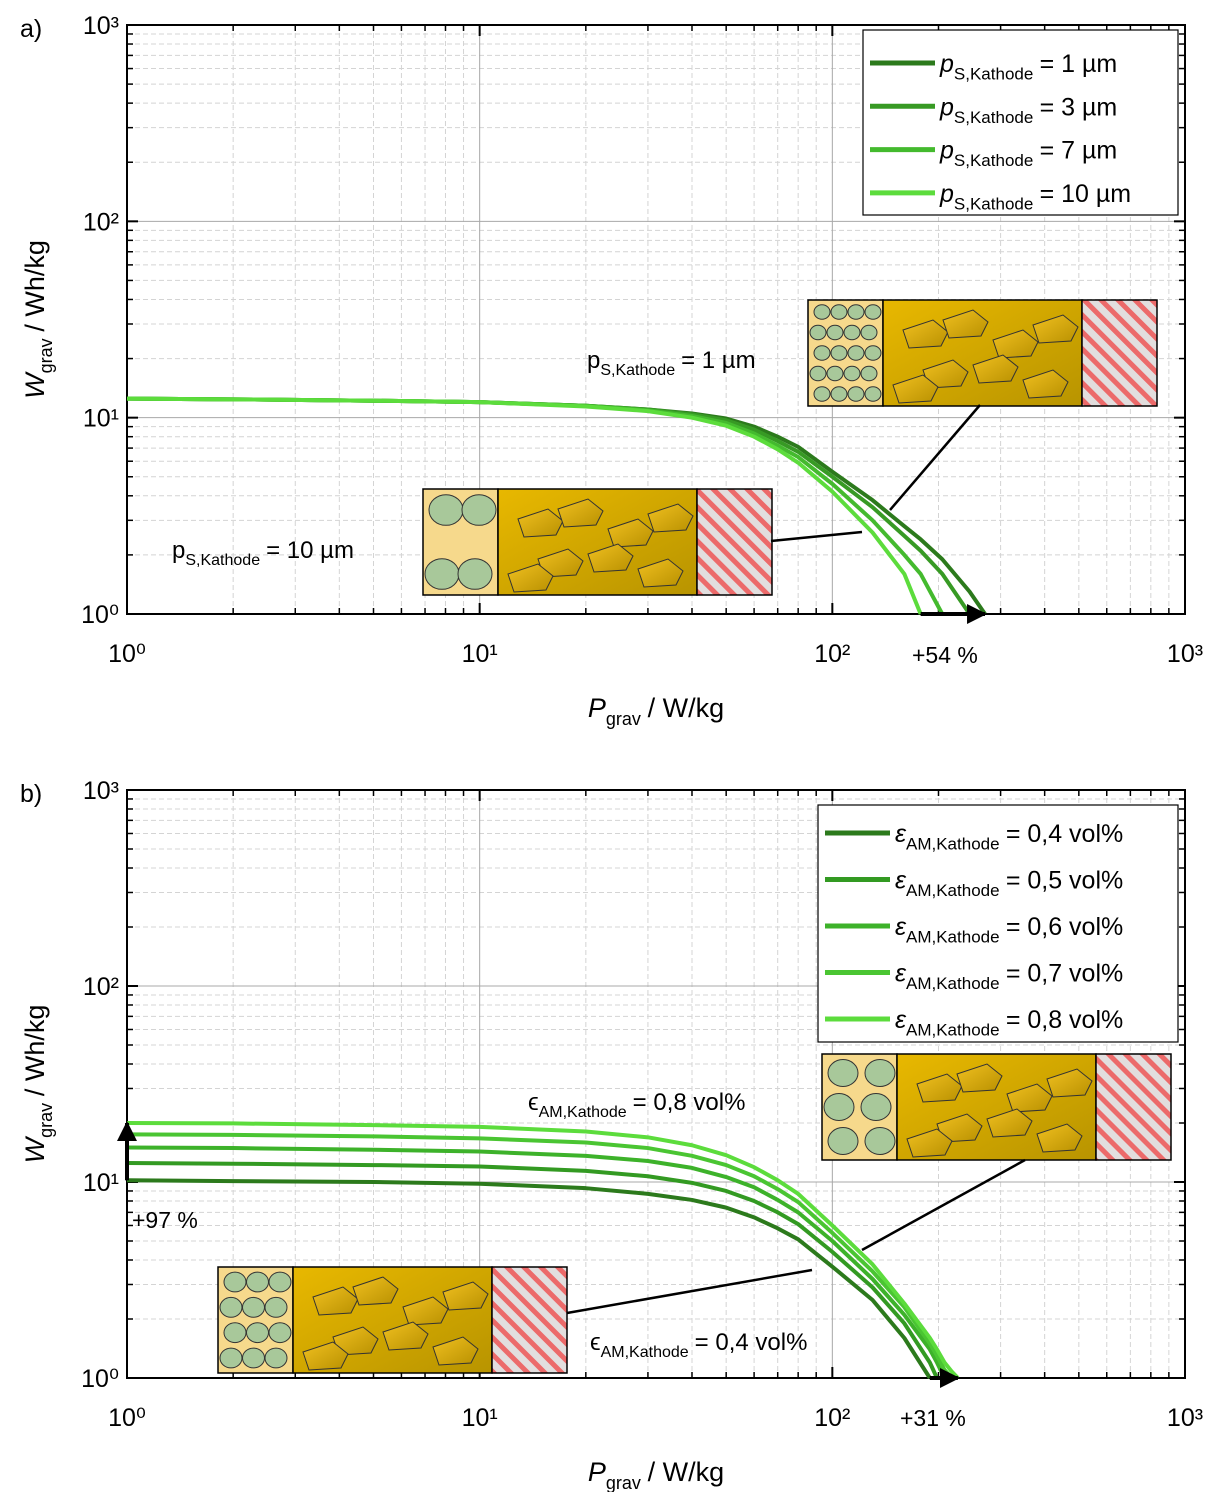 The height and width of the screenshot is (1492, 1218). I want to click on annotation: ϵAM,Kathode = 0,4 vol%, so click(698, 1345).